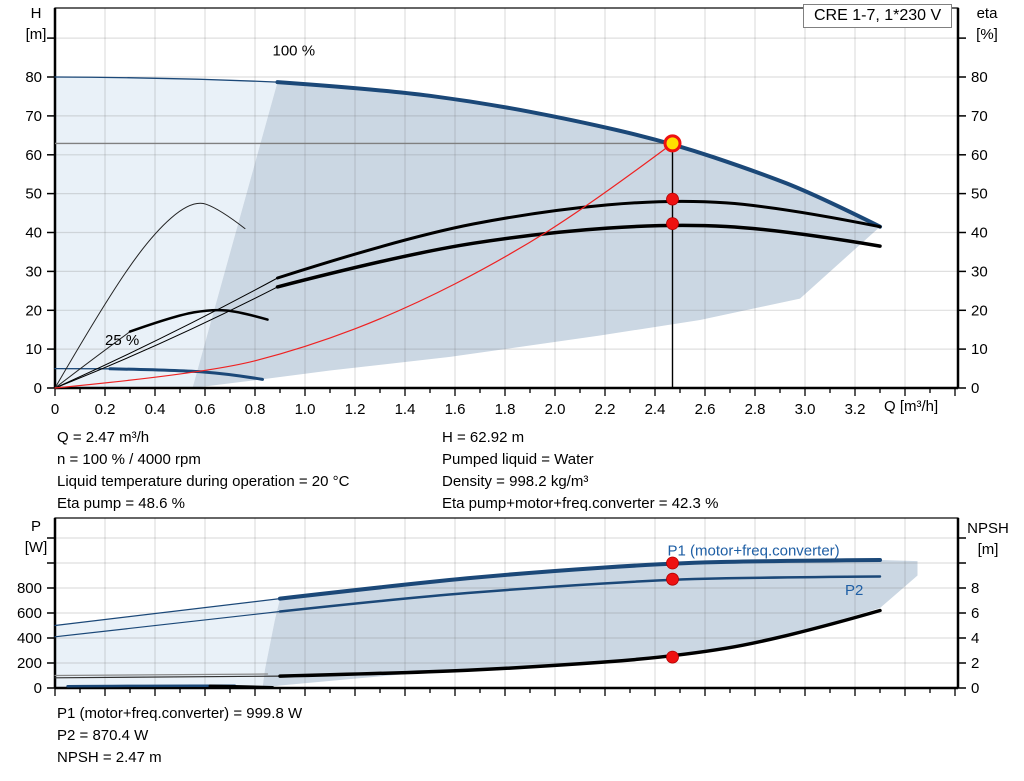  Describe the element at coordinates (36, 24) in the screenshot. I see `h-axis-label: H [m]` at that location.